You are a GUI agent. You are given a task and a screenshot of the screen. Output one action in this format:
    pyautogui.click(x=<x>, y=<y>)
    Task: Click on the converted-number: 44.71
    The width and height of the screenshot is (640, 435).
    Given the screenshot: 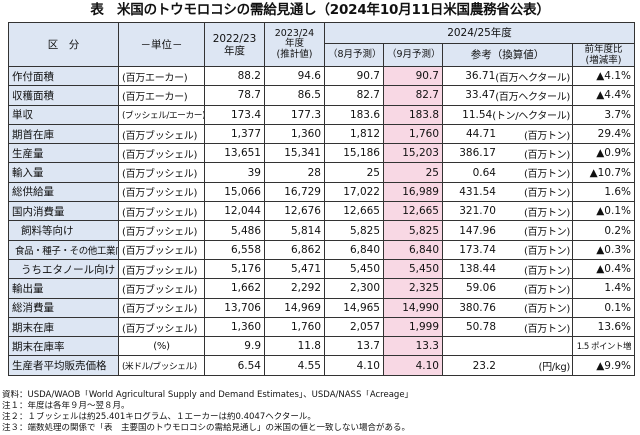 What is the action you would take?
    pyautogui.click(x=480, y=134)
    